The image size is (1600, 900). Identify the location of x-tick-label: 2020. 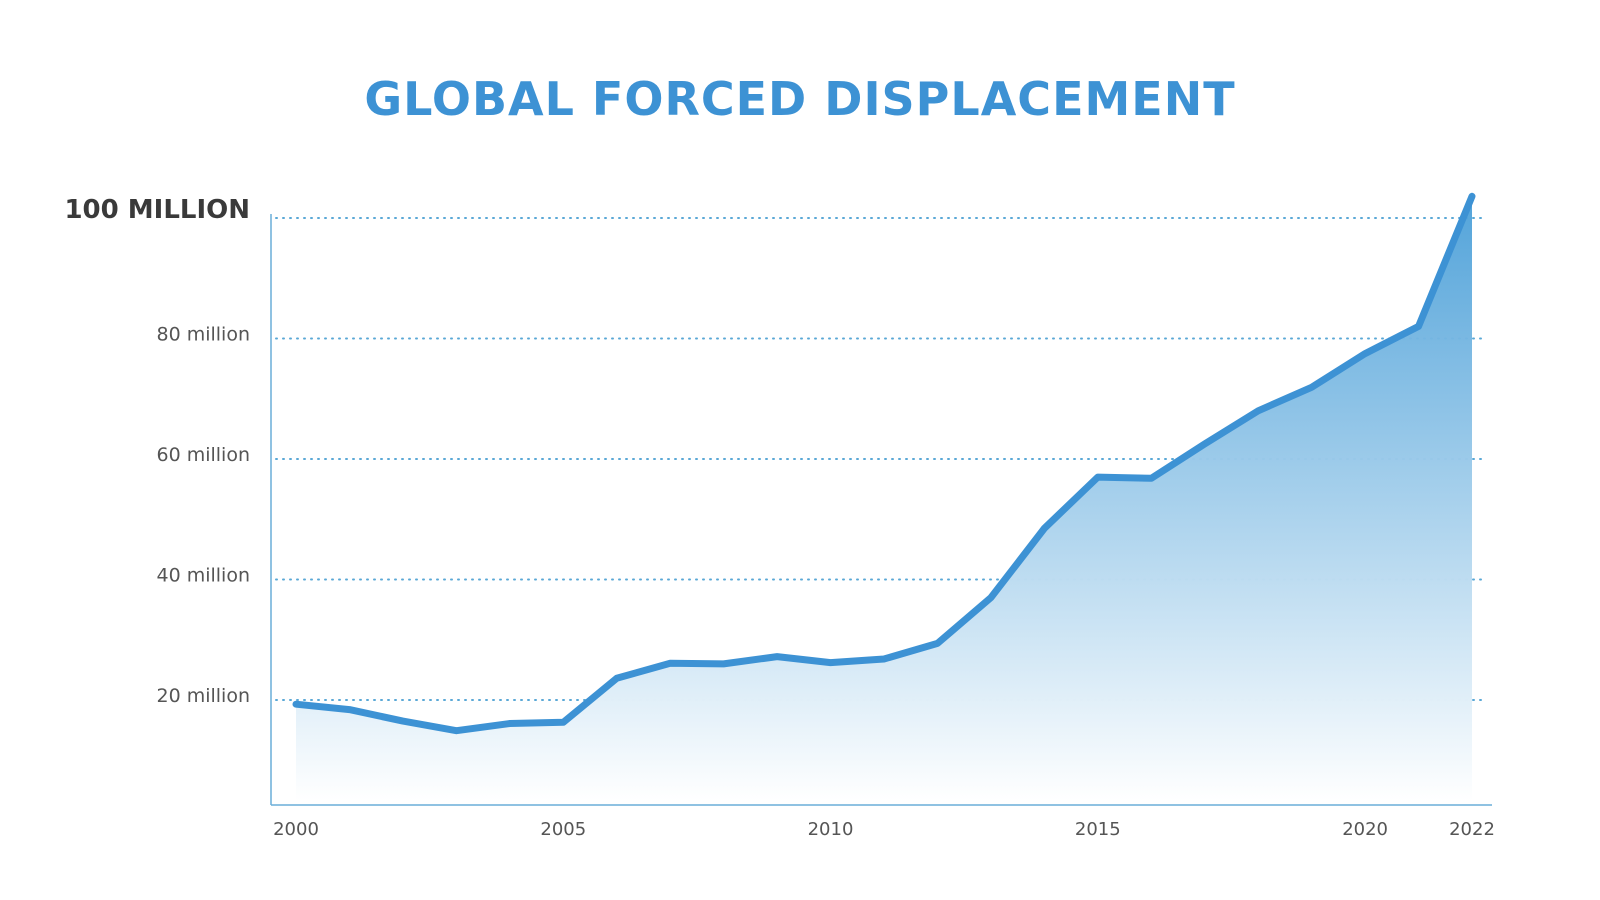
(1365, 829).